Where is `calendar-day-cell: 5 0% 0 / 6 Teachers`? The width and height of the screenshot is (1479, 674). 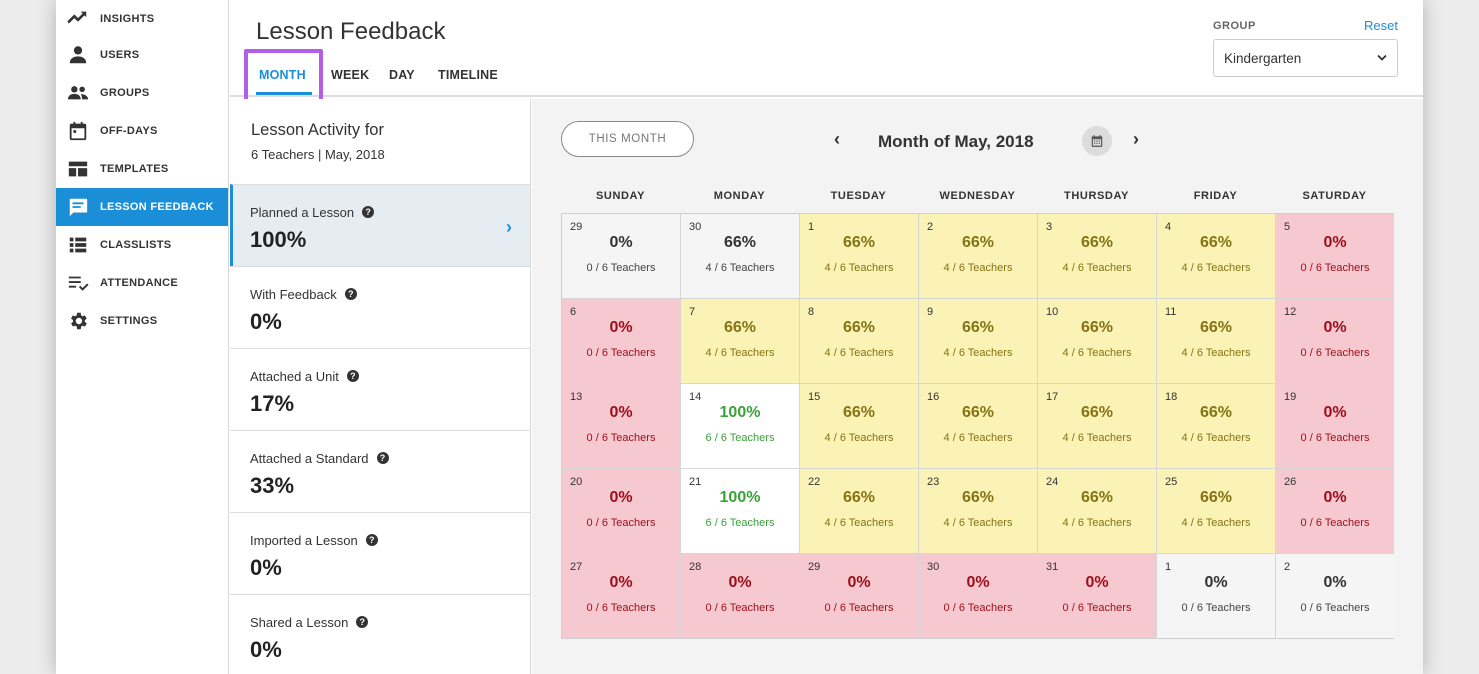 calendar-day-cell: 5 0% 0 / 6 Teachers is located at coordinates (1335, 256).